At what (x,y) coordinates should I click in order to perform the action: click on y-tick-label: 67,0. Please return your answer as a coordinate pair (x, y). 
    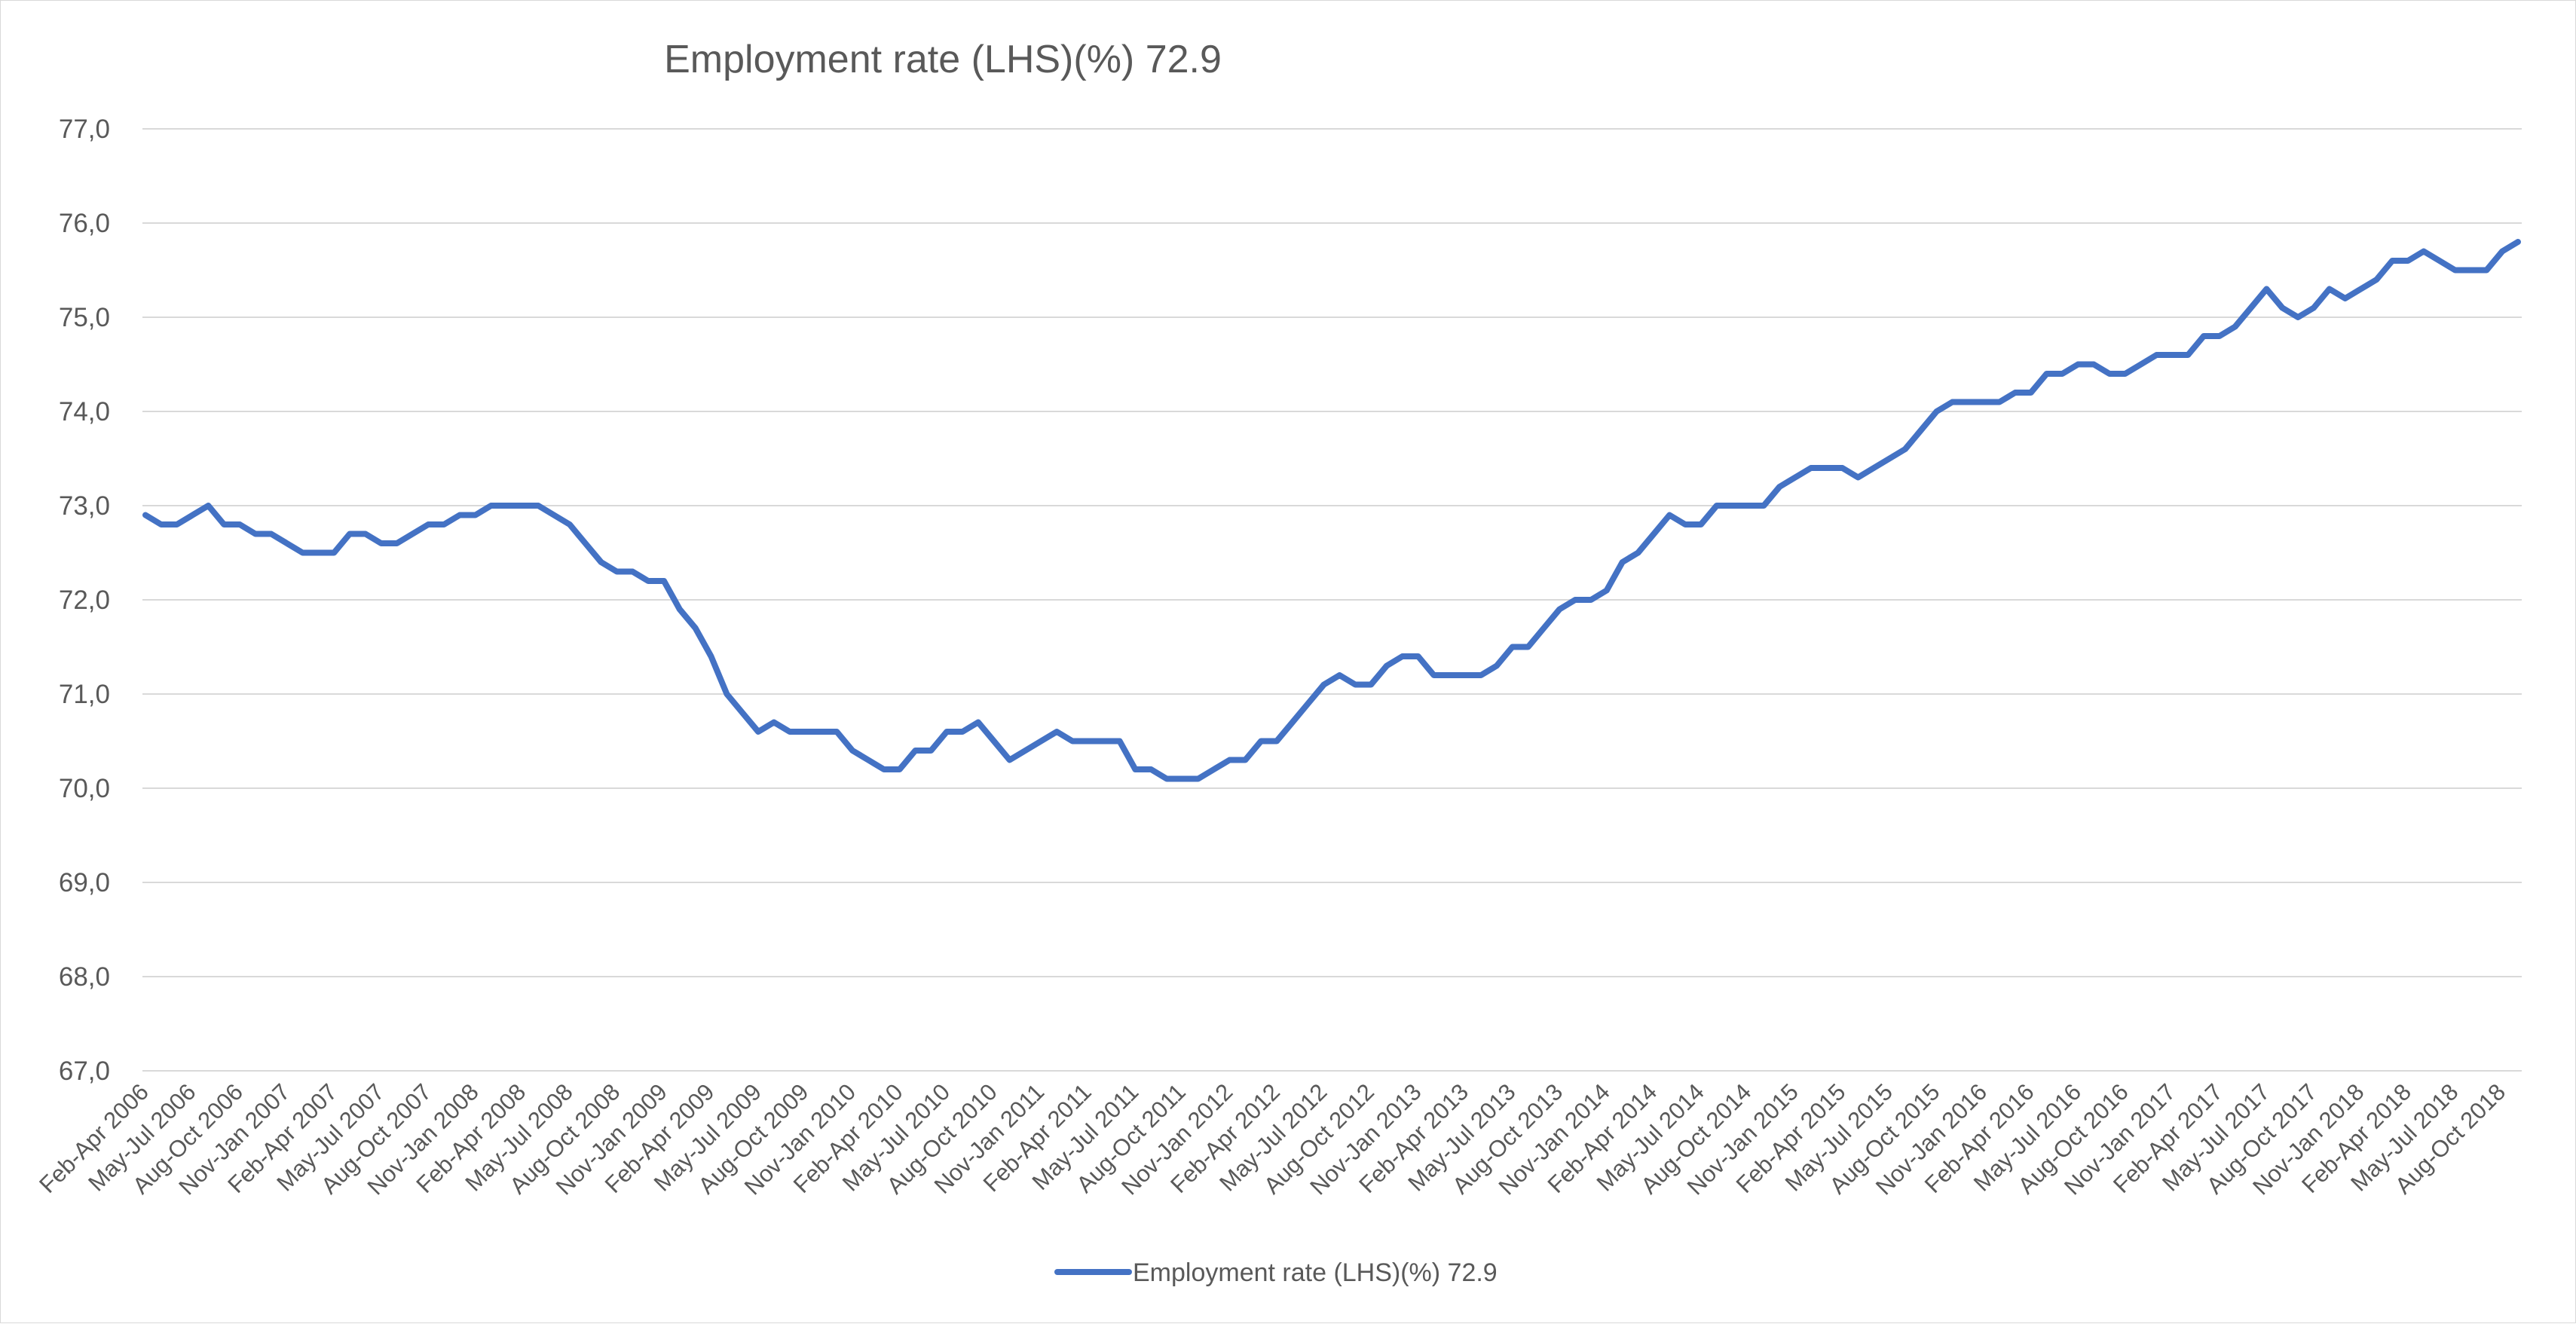
    Looking at the image, I should click on (84, 1071).